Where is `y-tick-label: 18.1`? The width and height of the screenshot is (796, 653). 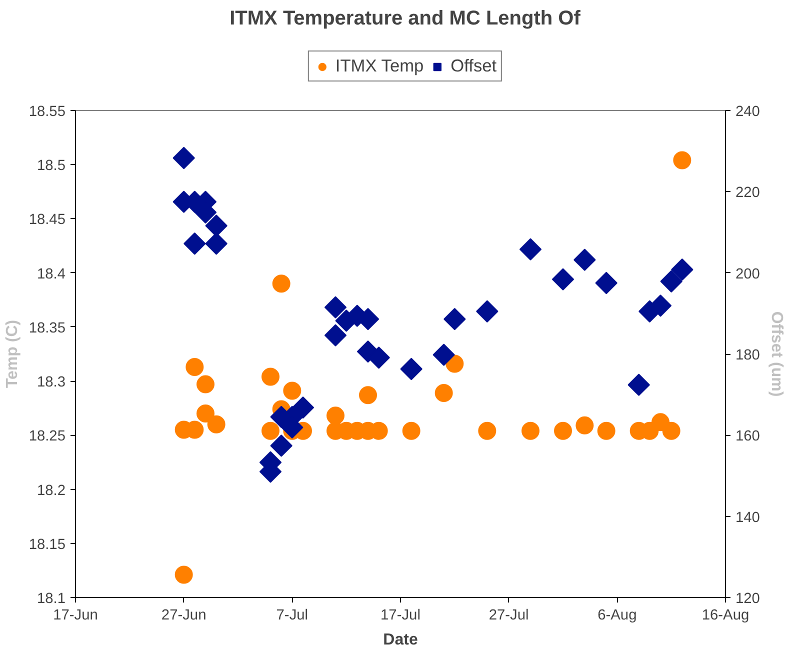
y-tick-label: 18.1 is located at coordinates (51, 599).